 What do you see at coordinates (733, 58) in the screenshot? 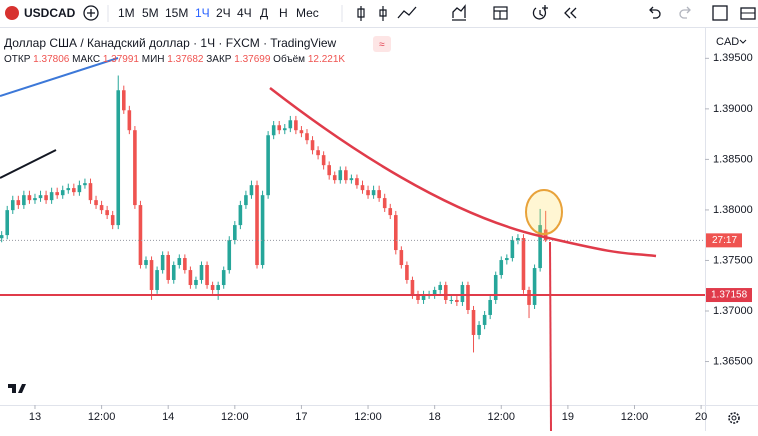
I see `y-tick-label: 1.39500` at bounding box center [733, 58].